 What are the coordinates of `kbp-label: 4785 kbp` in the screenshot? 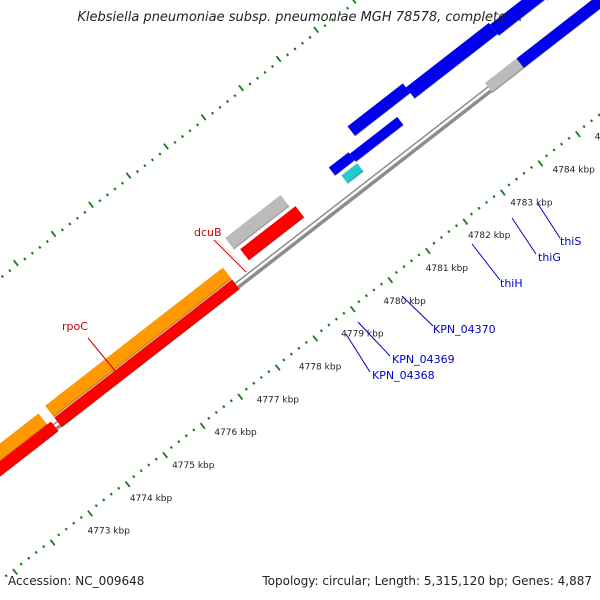 It's located at (597, 138).